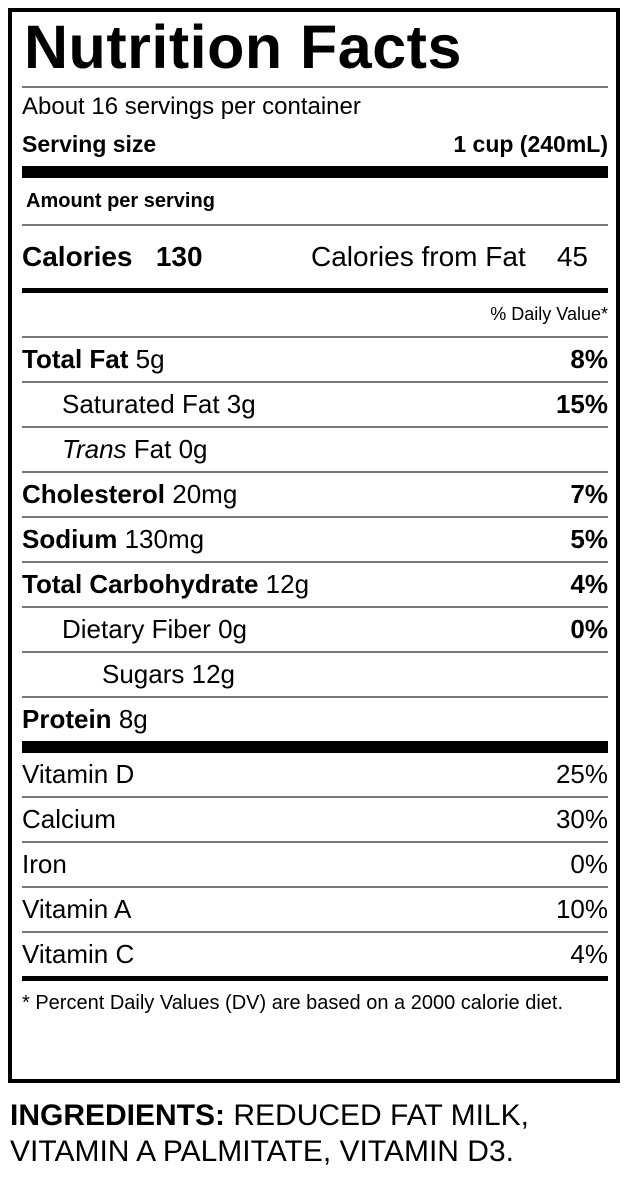 This screenshot has height=1200, width=631. I want to click on daily-value-header-label: % Daily Value*, so click(549, 314).